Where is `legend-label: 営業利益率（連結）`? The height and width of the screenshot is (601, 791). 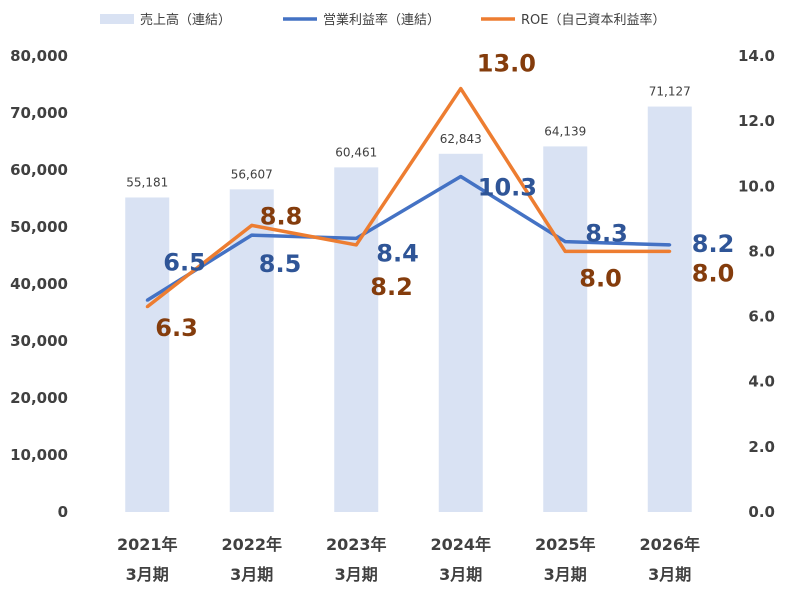 legend-label: 営業利益率（連結） is located at coordinates (381, 20).